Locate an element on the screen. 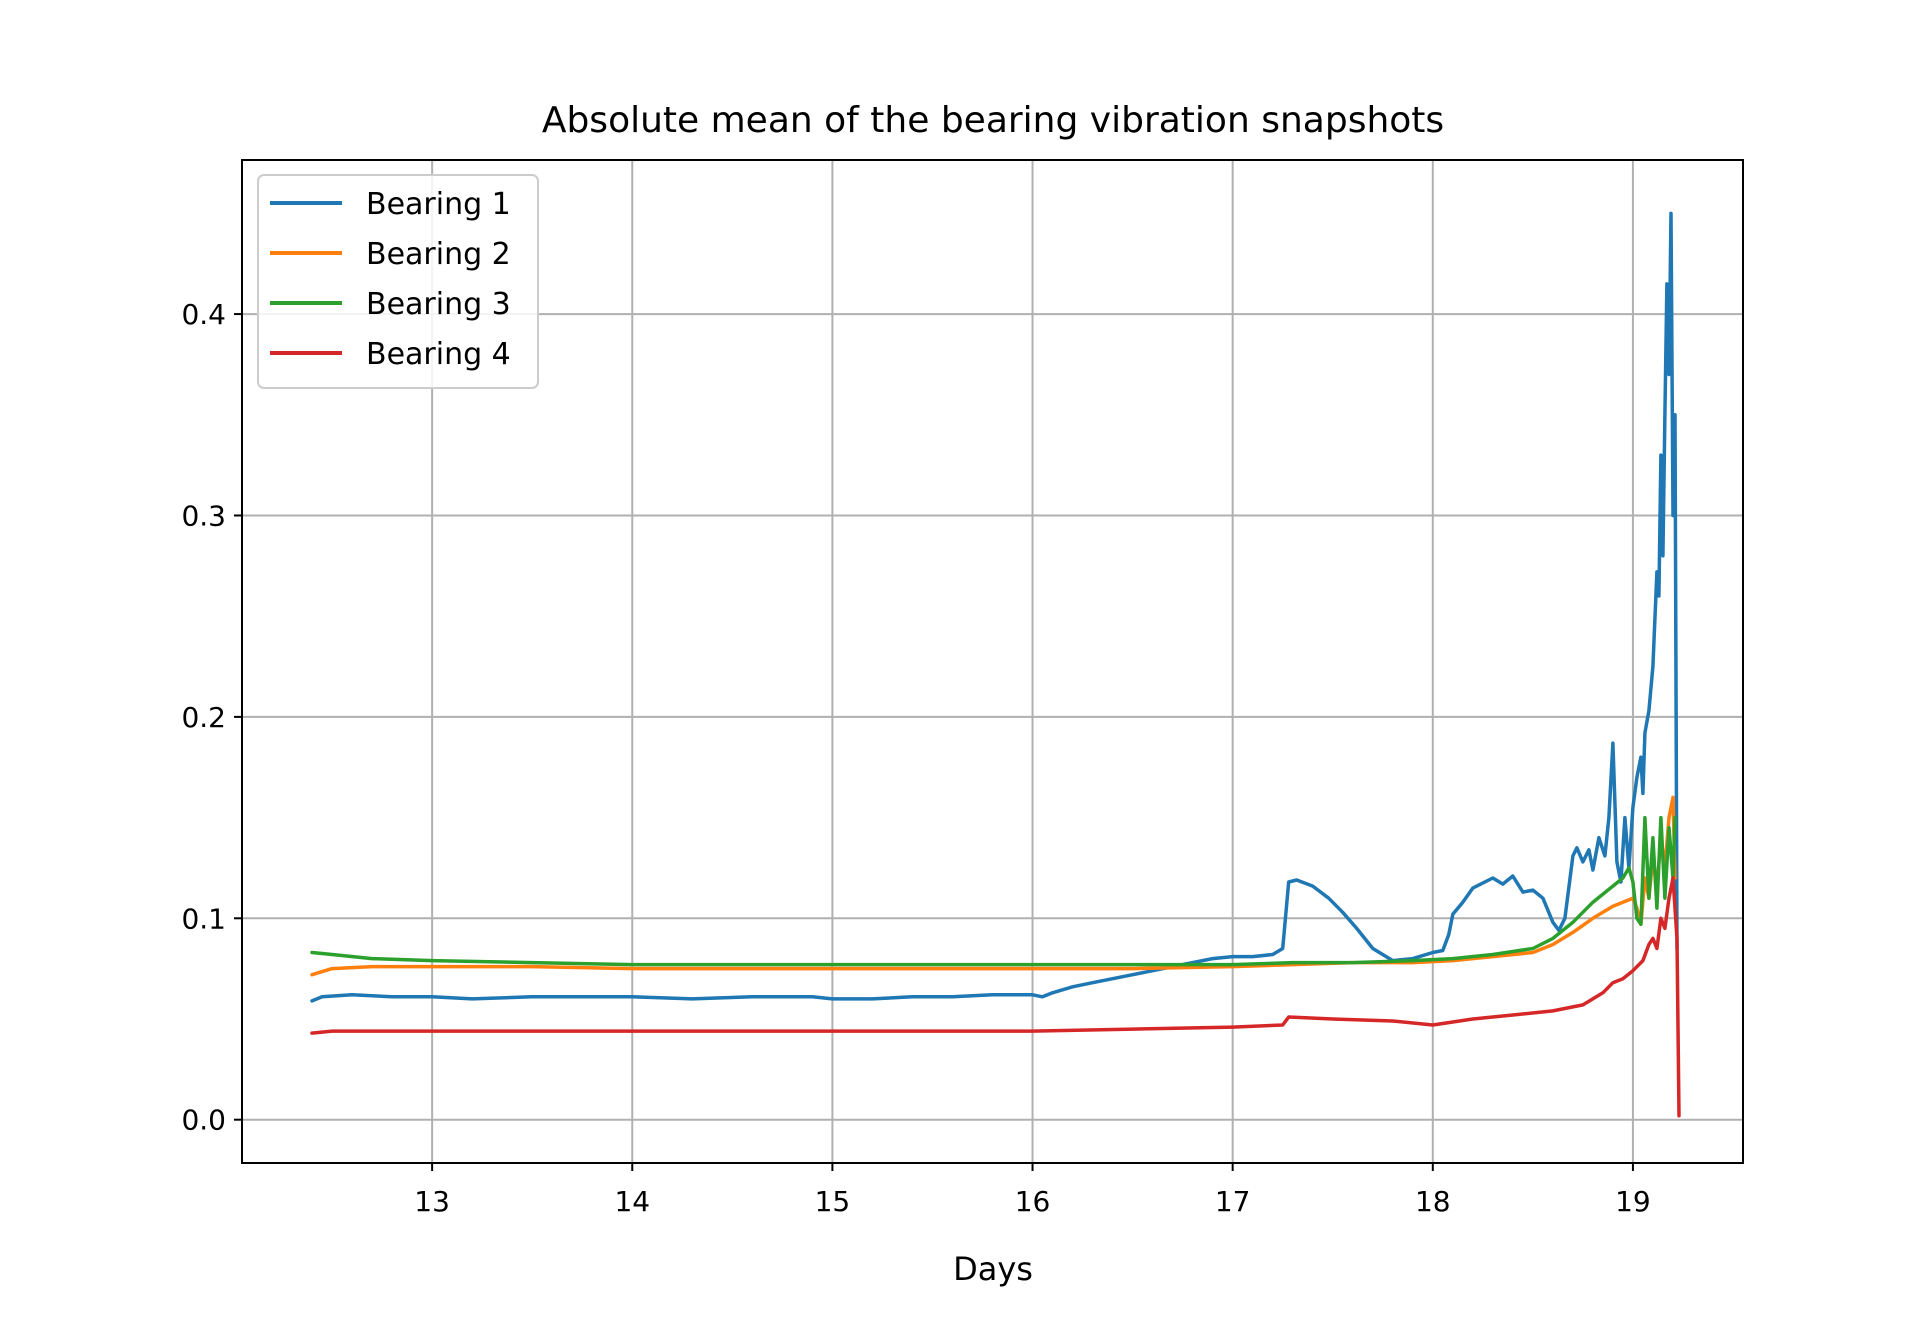 The image size is (1920, 1320). x-tick-label: 17 is located at coordinates (1233, 1201).